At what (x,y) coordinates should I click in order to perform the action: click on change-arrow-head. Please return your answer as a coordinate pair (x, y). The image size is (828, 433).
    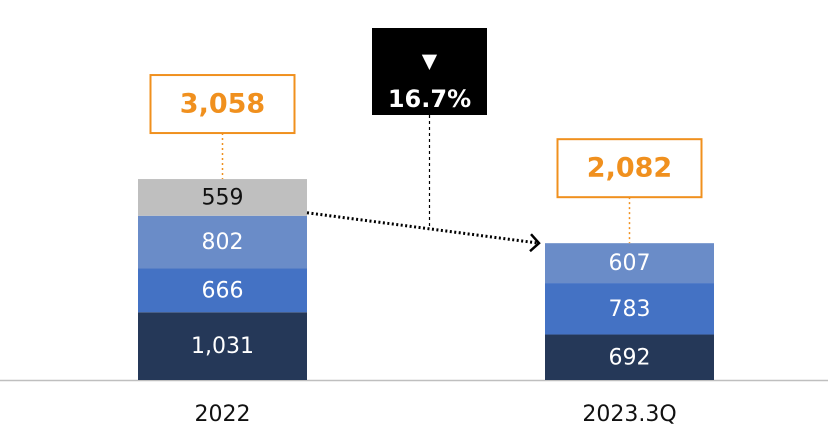
    Looking at the image, I should click on (535, 243).